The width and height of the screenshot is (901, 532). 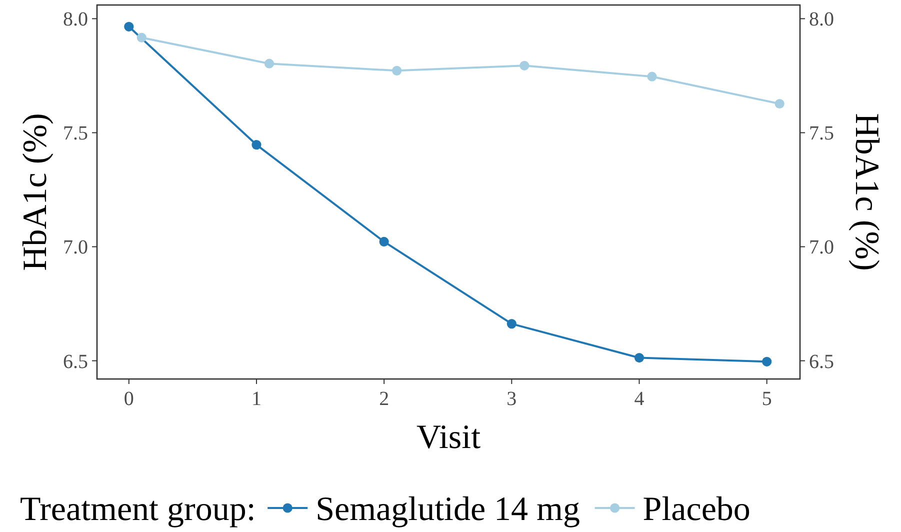 I want to click on y2-tick-label: 7.0, so click(x=821, y=247).